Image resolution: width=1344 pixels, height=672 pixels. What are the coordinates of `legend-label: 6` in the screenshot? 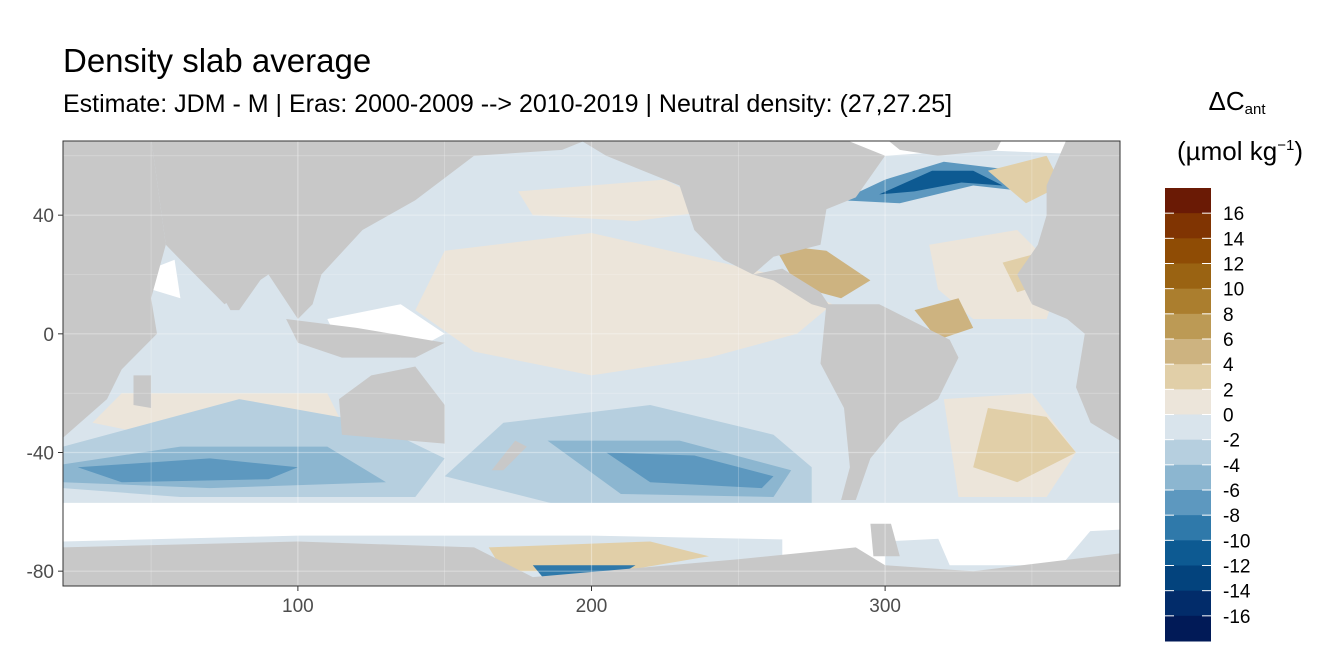 It's located at (1228, 340).